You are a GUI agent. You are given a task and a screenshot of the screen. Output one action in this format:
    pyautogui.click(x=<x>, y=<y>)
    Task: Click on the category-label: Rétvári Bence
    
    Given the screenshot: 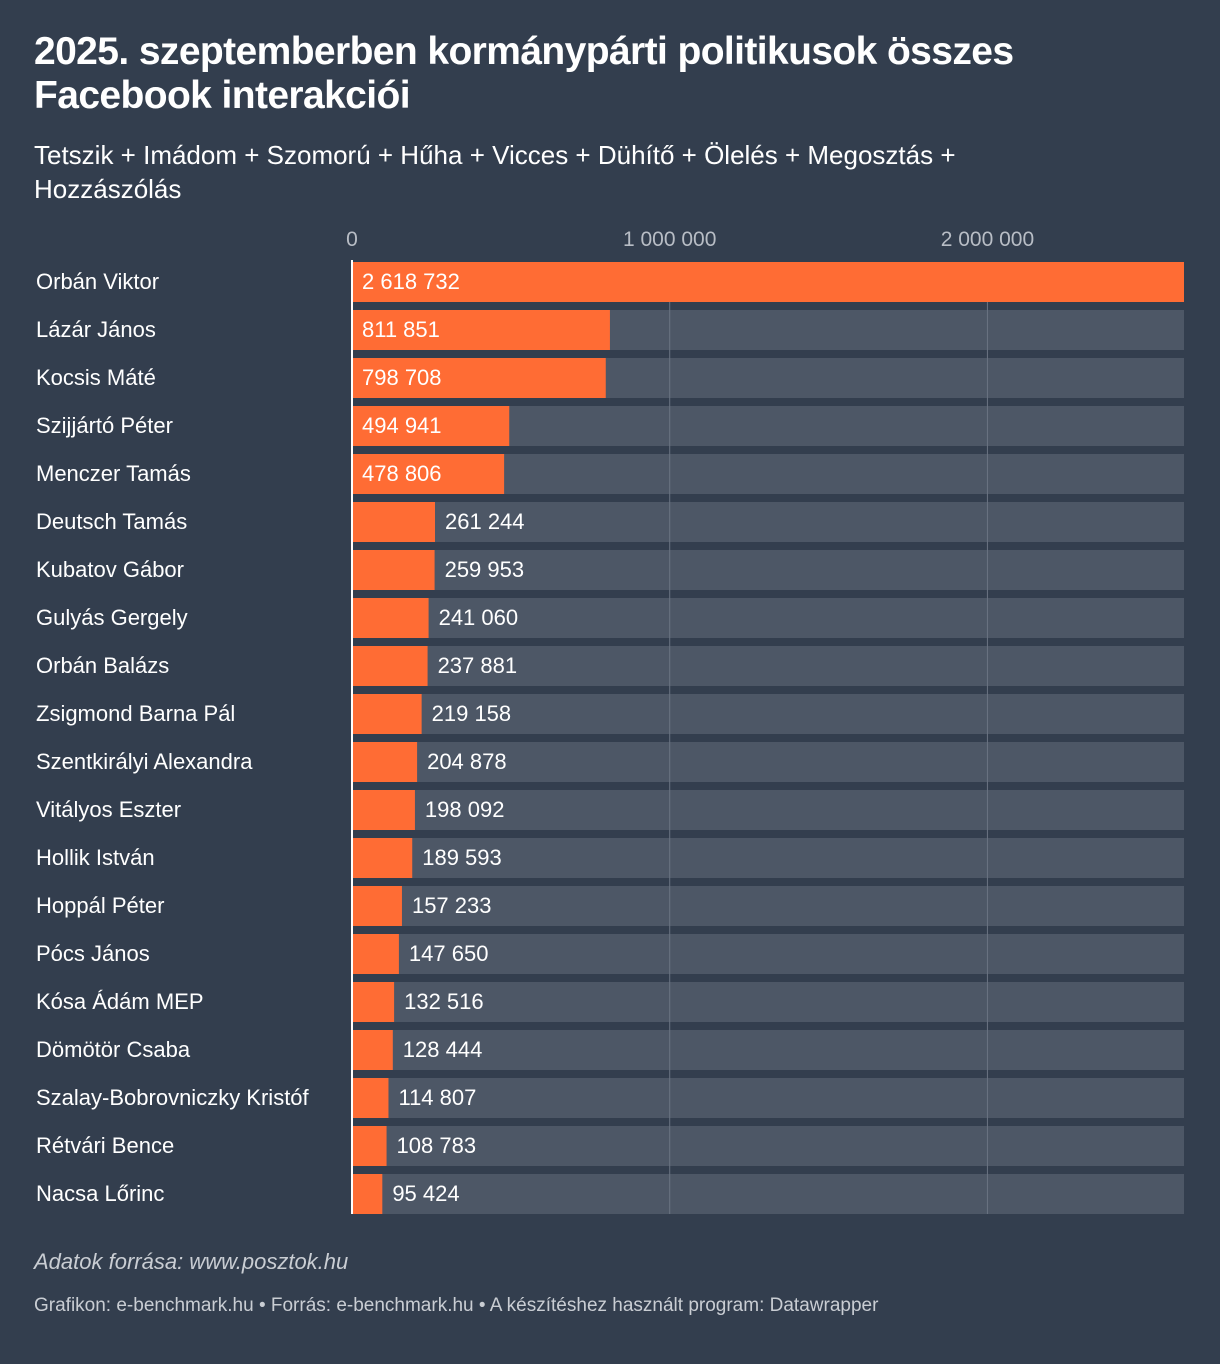 What is the action you would take?
    pyautogui.click(x=105, y=1145)
    